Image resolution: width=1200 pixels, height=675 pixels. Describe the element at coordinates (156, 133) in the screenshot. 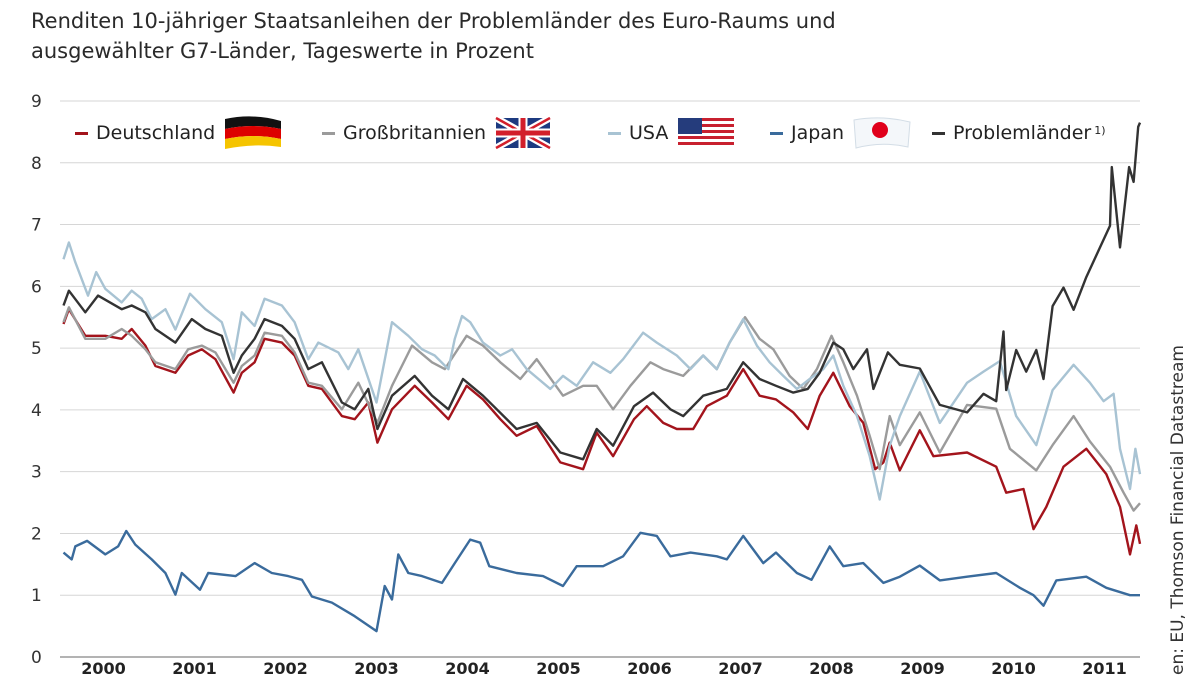

I see `legend-label: Deutschland` at that location.